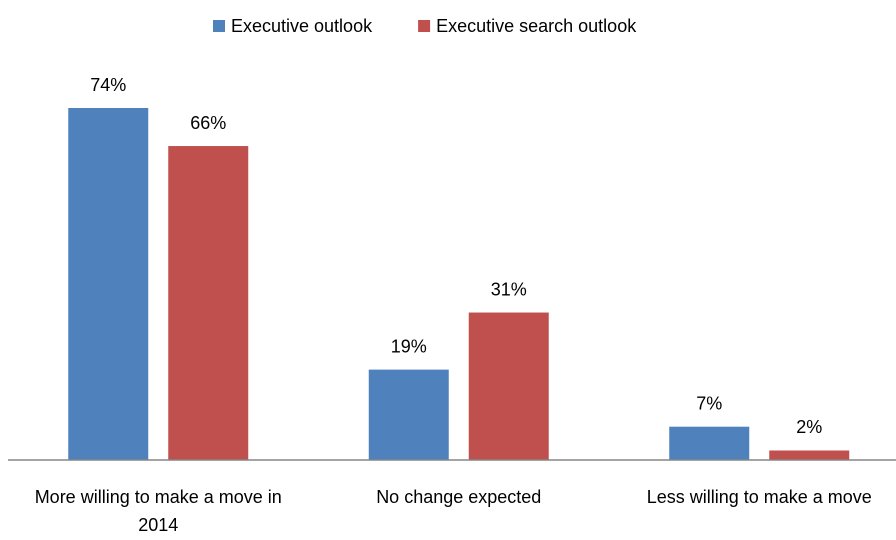 This screenshot has width=896, height=540. I want to click on x-tick-label: More willing to make a move in 2014, so click(158, 511).